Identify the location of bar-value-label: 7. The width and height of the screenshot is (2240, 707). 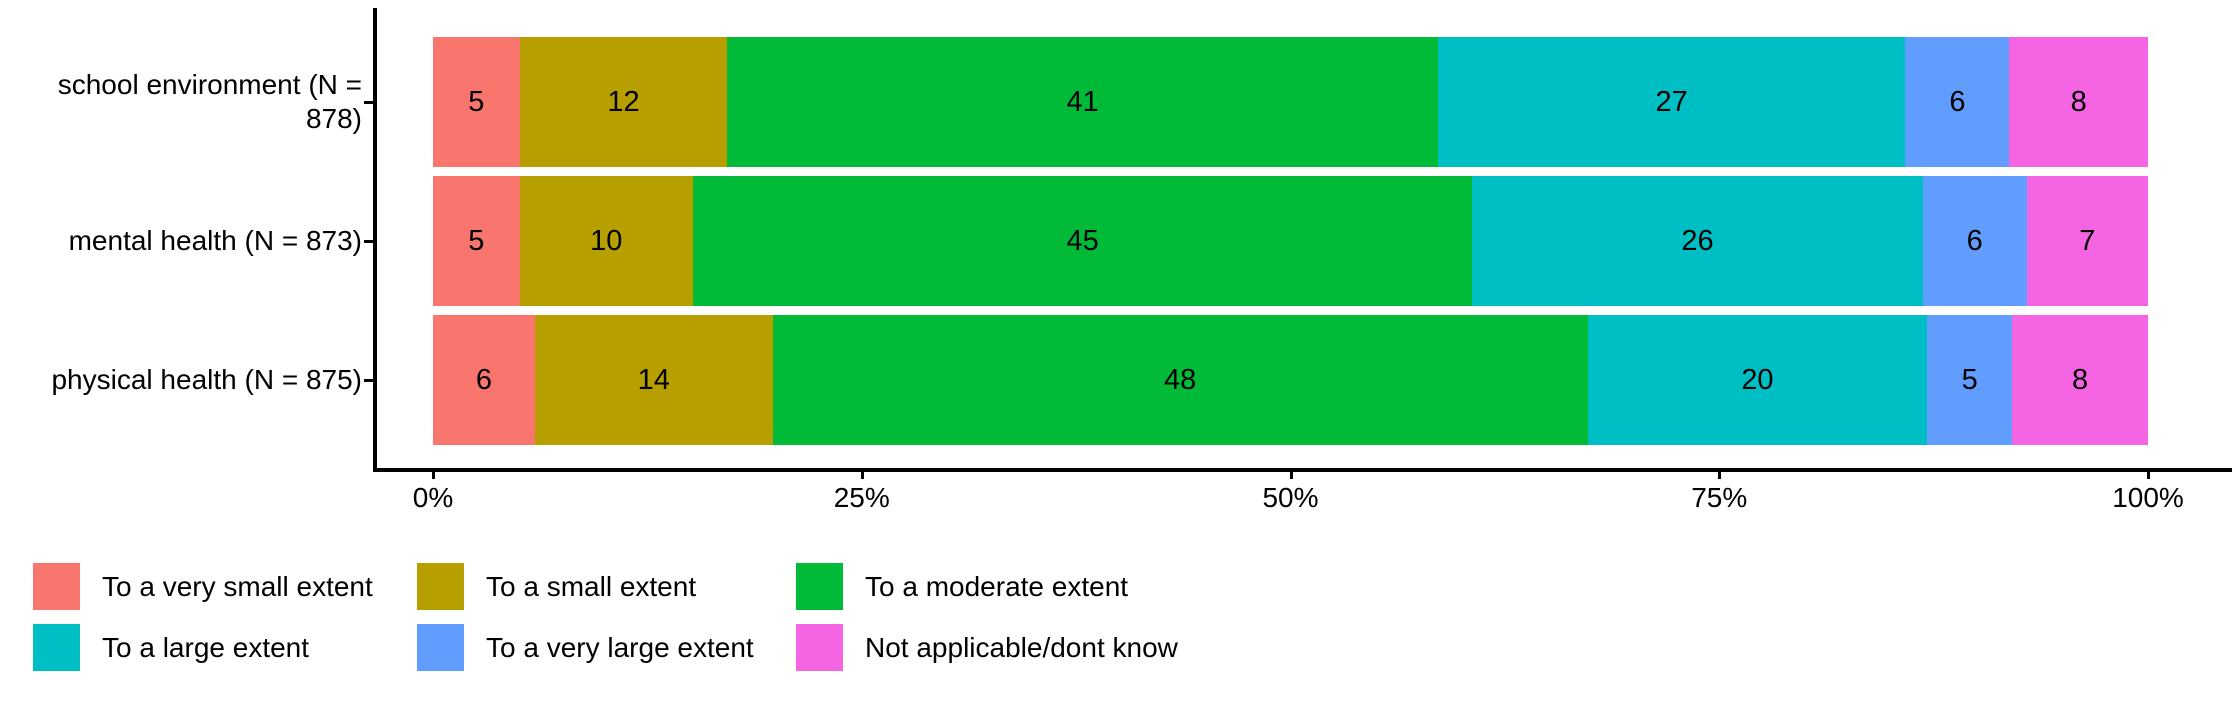
(2087, 240).